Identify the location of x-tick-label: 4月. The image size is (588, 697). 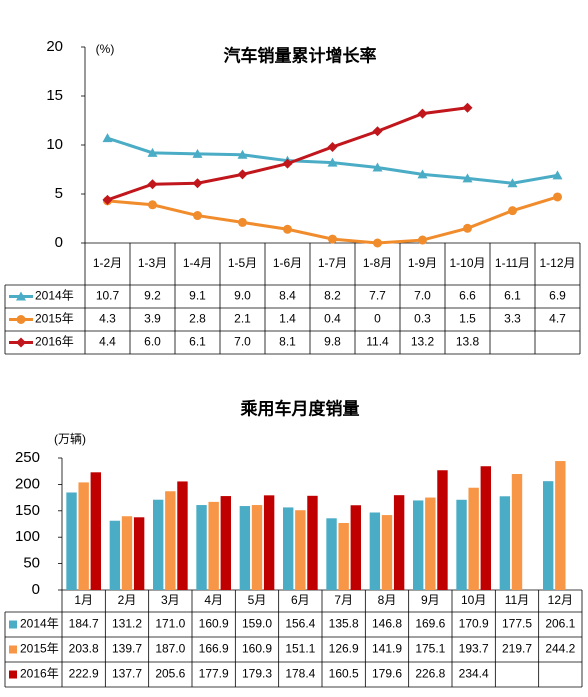
(213, 600).